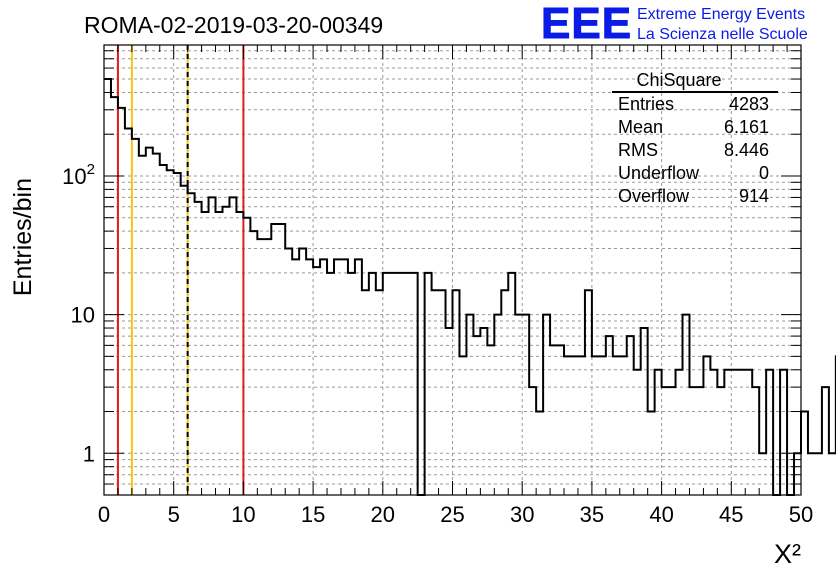  I want to click on stats-row-value: 4283, so click(749, 104).